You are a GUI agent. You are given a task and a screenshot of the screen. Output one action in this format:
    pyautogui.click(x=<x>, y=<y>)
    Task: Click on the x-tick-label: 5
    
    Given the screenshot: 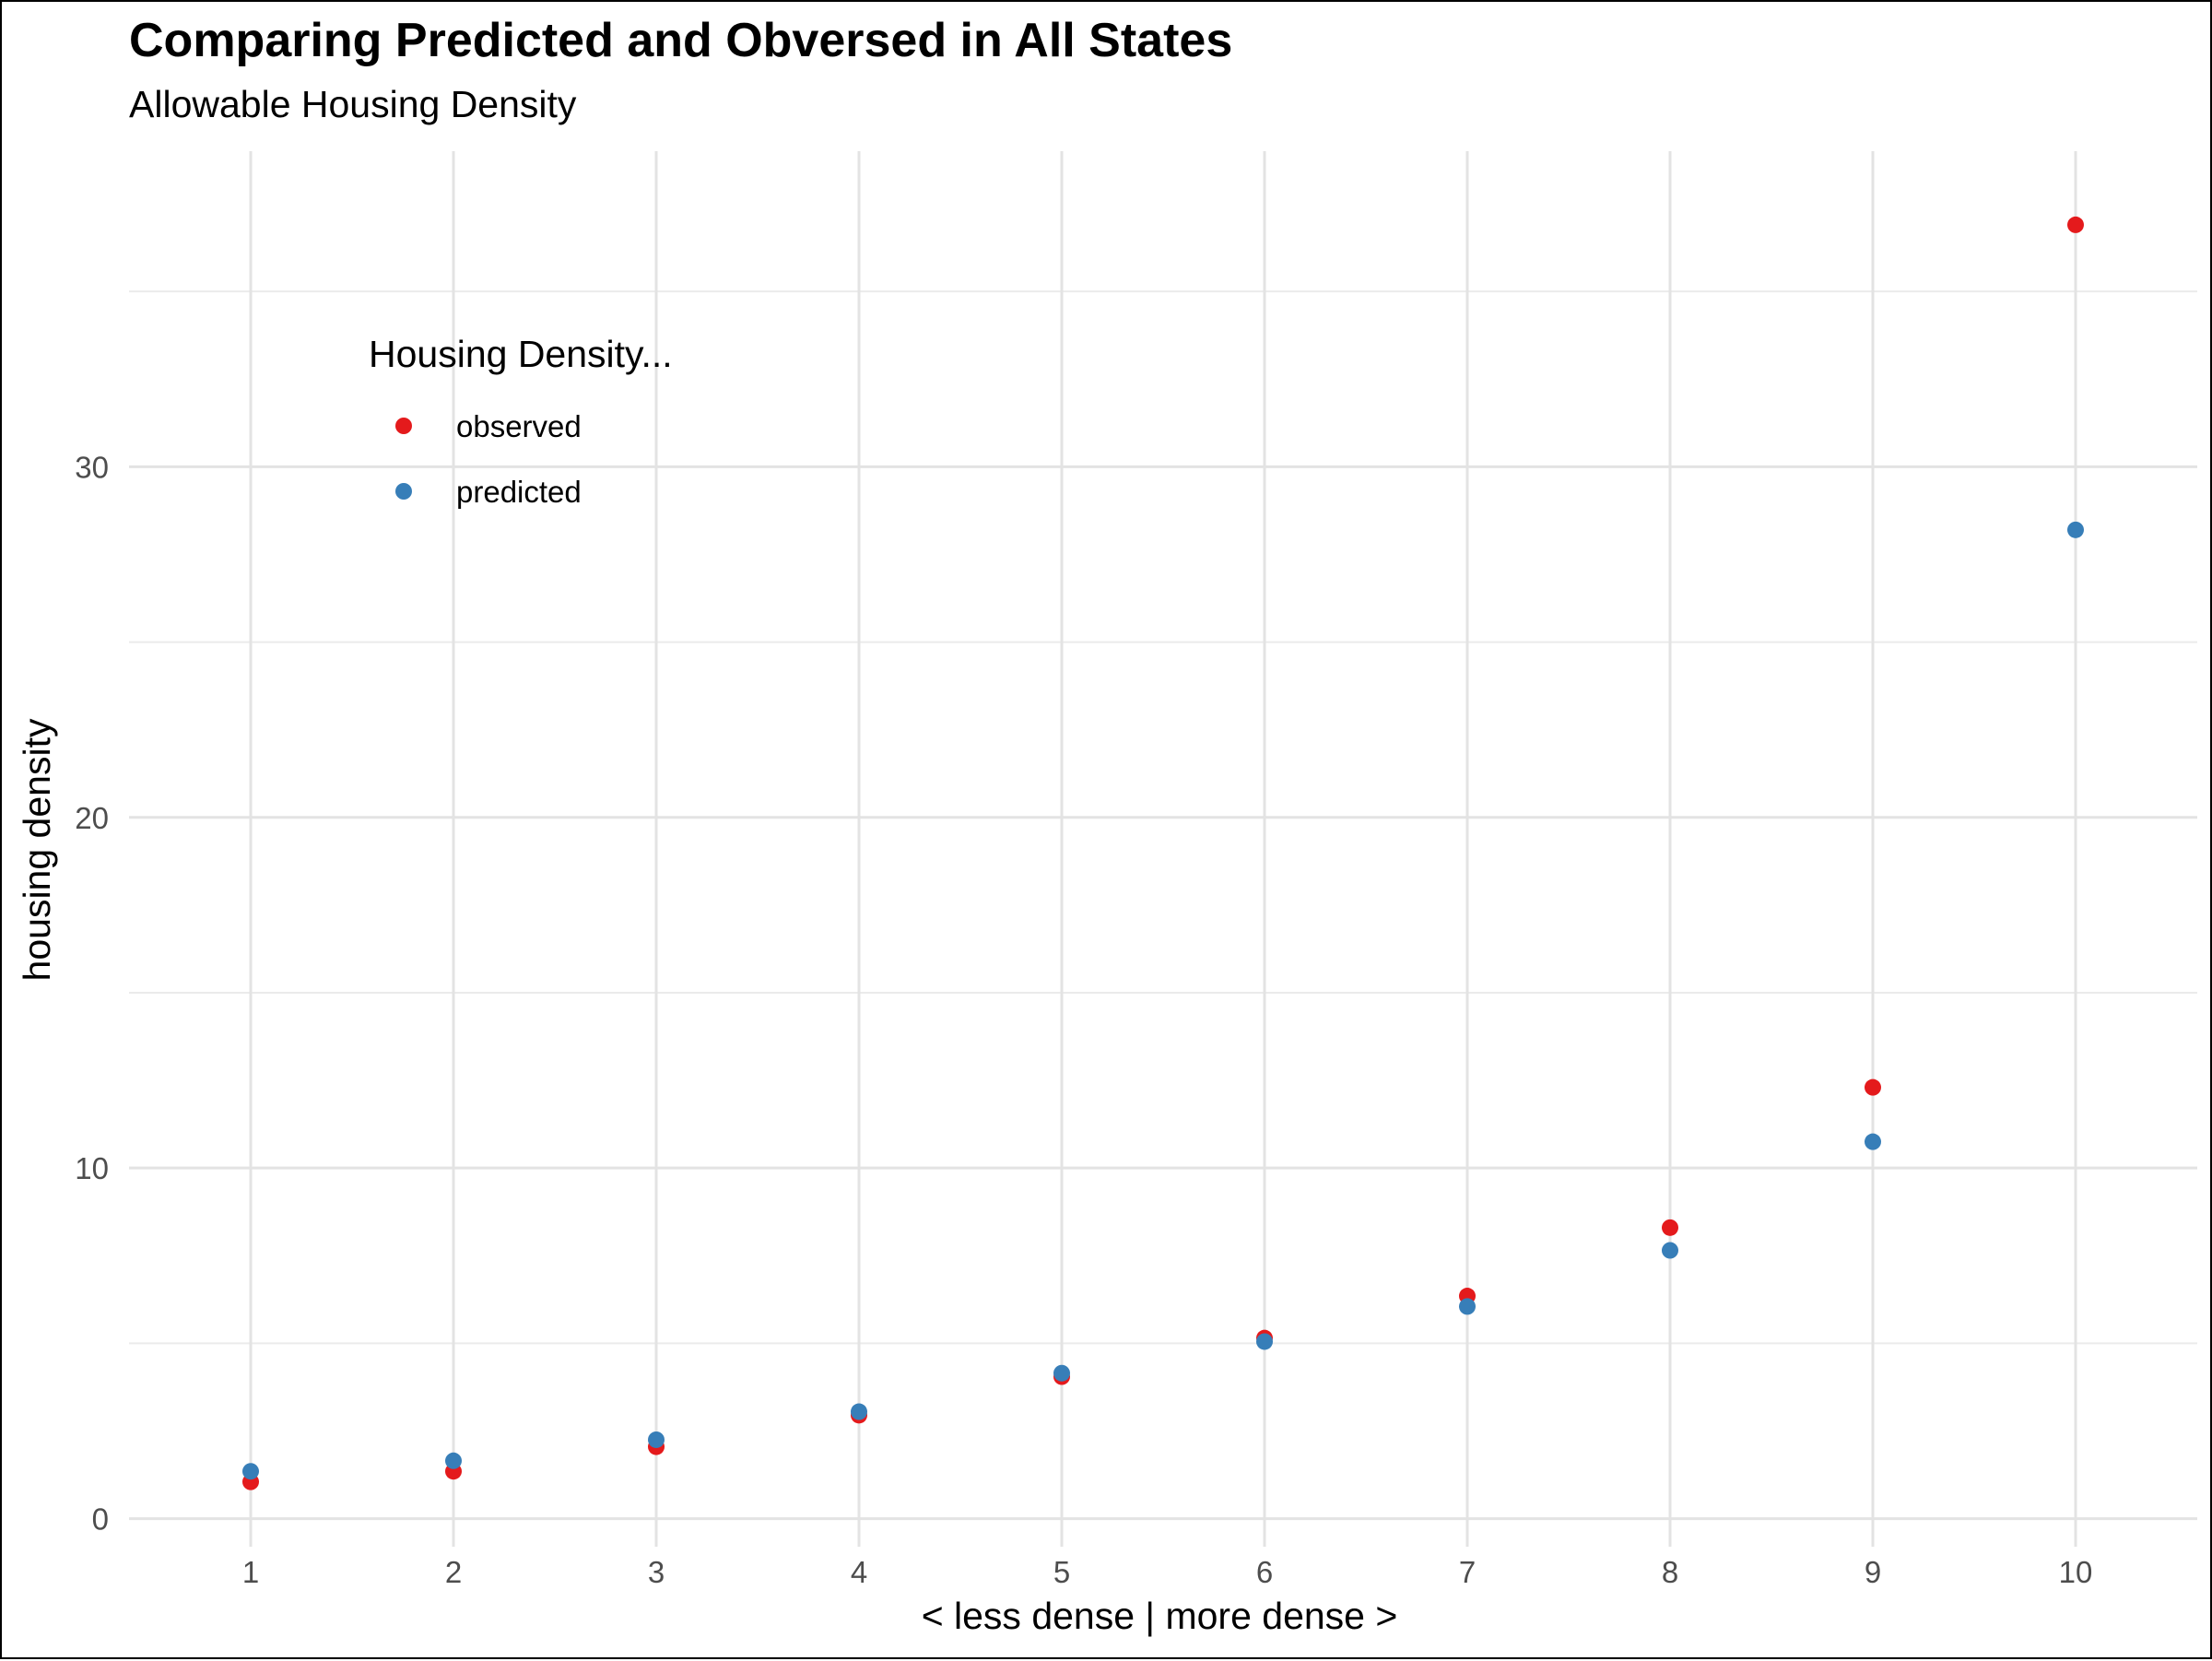 What is the action you would take?
    pyautogui.click(x=1061, y=1572)
    